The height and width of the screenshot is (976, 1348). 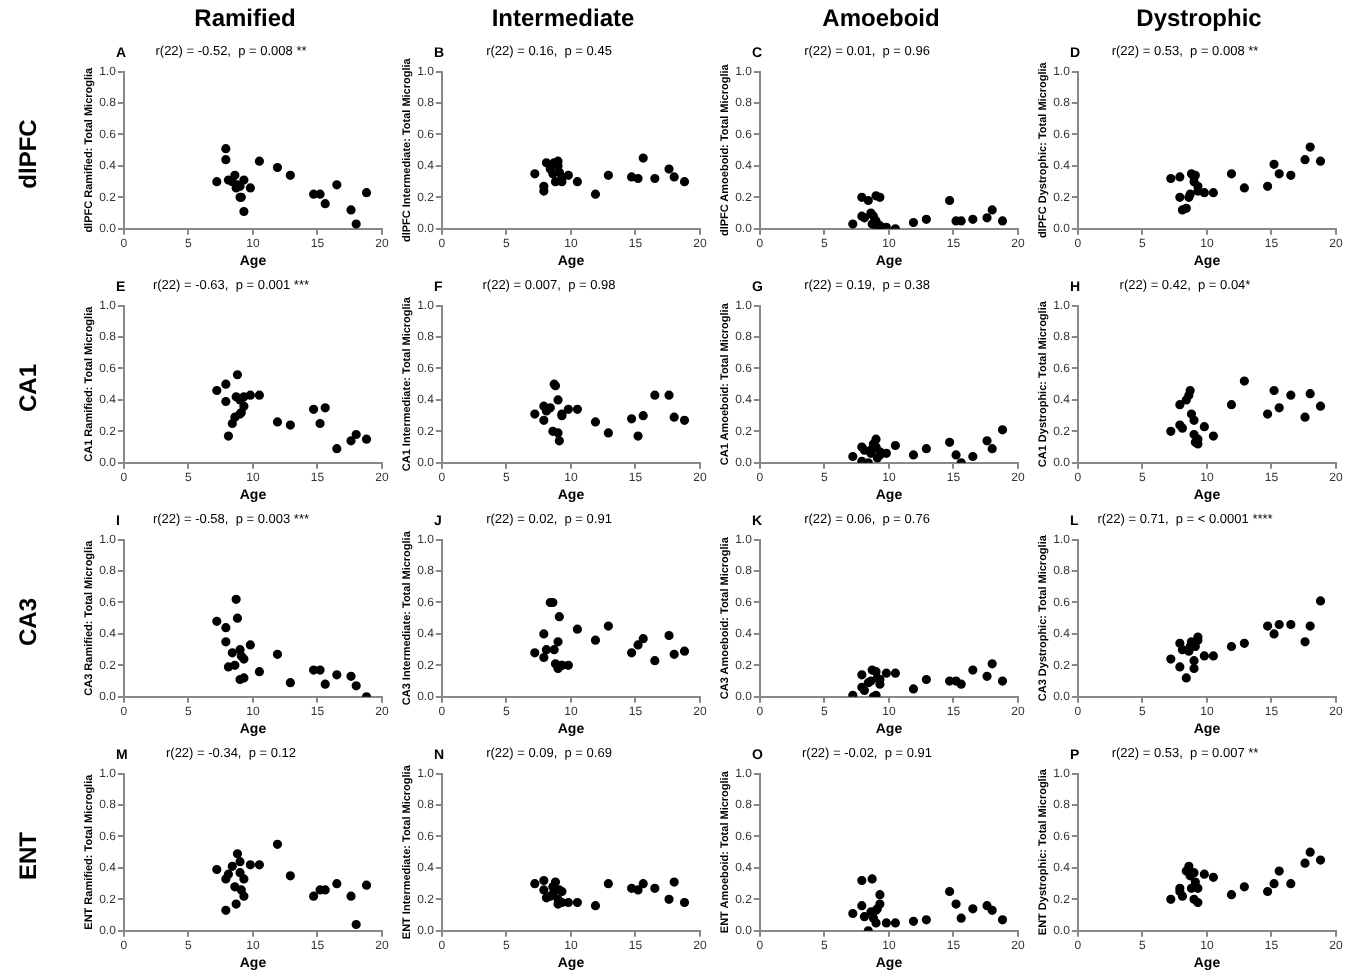 I want to click on text: Intermediate, so click(x=563, y=18).